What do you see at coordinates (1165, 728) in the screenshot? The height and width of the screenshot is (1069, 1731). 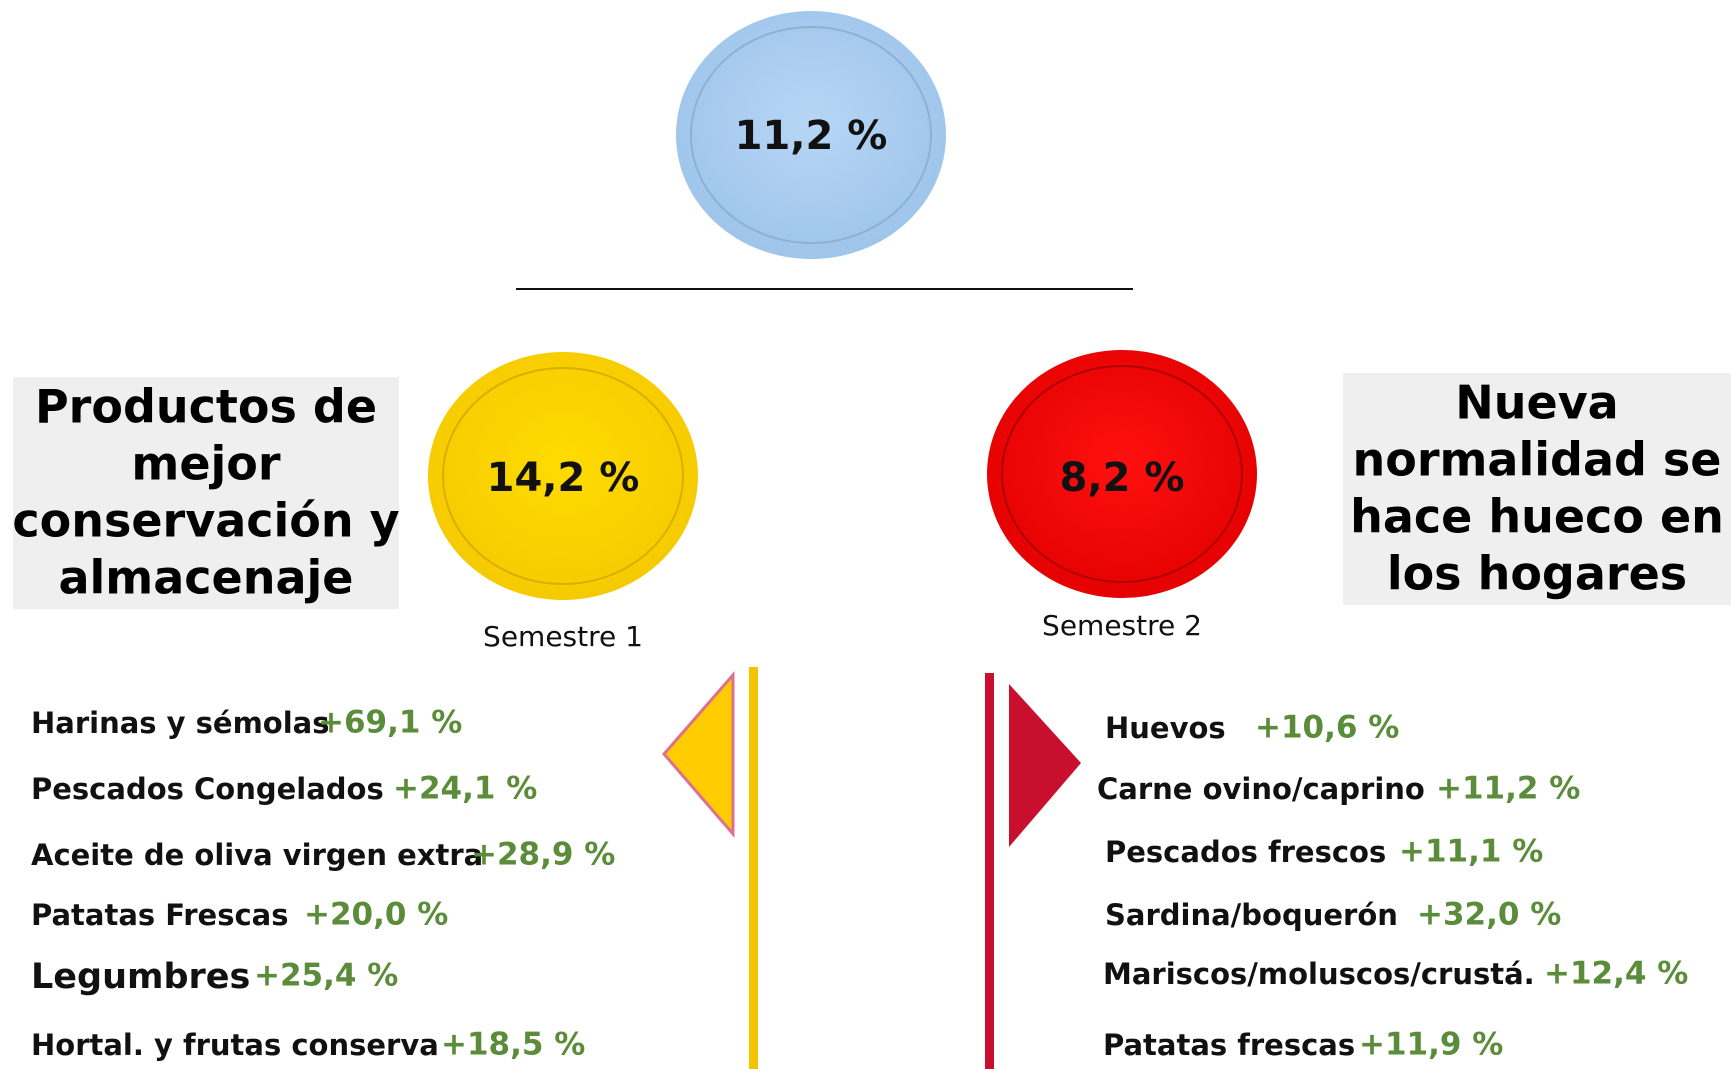 I see `item-name: Huevos` at bounding box center [1165, 728].